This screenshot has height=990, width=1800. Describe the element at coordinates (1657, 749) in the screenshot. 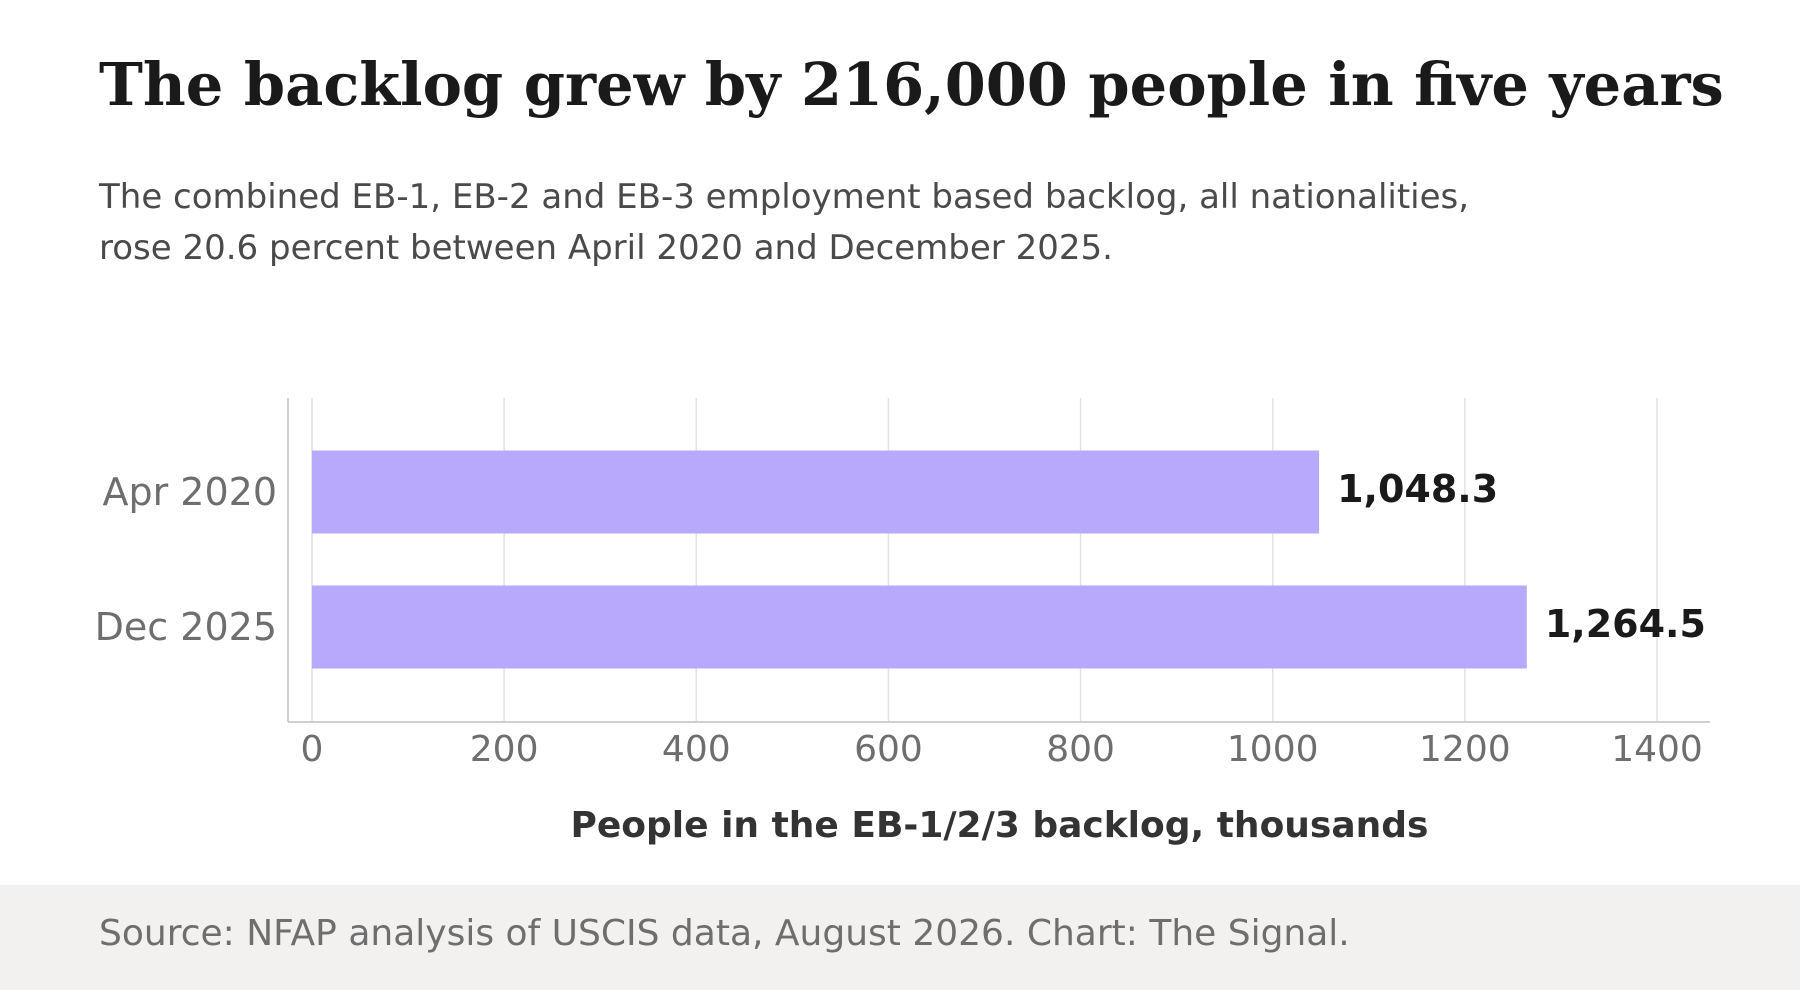

I see `x-tick-label: 1400` at that location.